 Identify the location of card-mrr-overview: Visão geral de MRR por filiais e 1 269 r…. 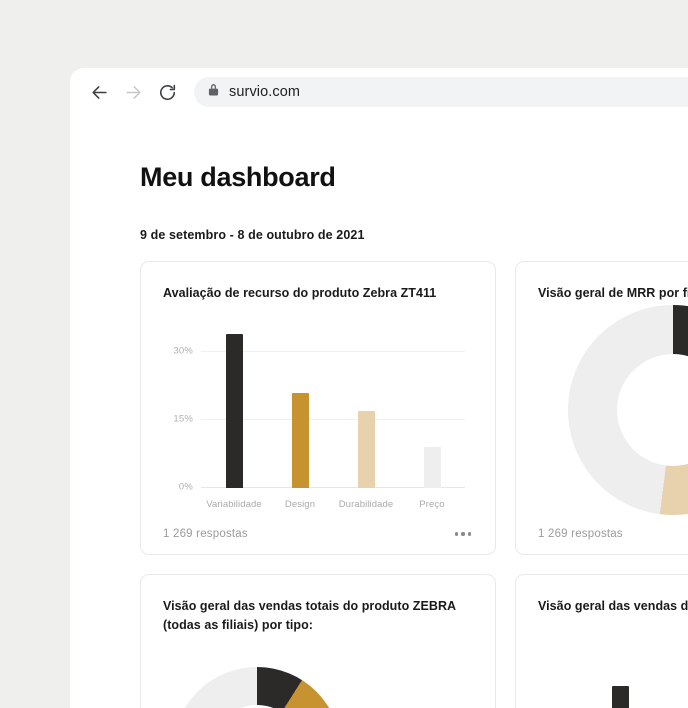
(601, 408).